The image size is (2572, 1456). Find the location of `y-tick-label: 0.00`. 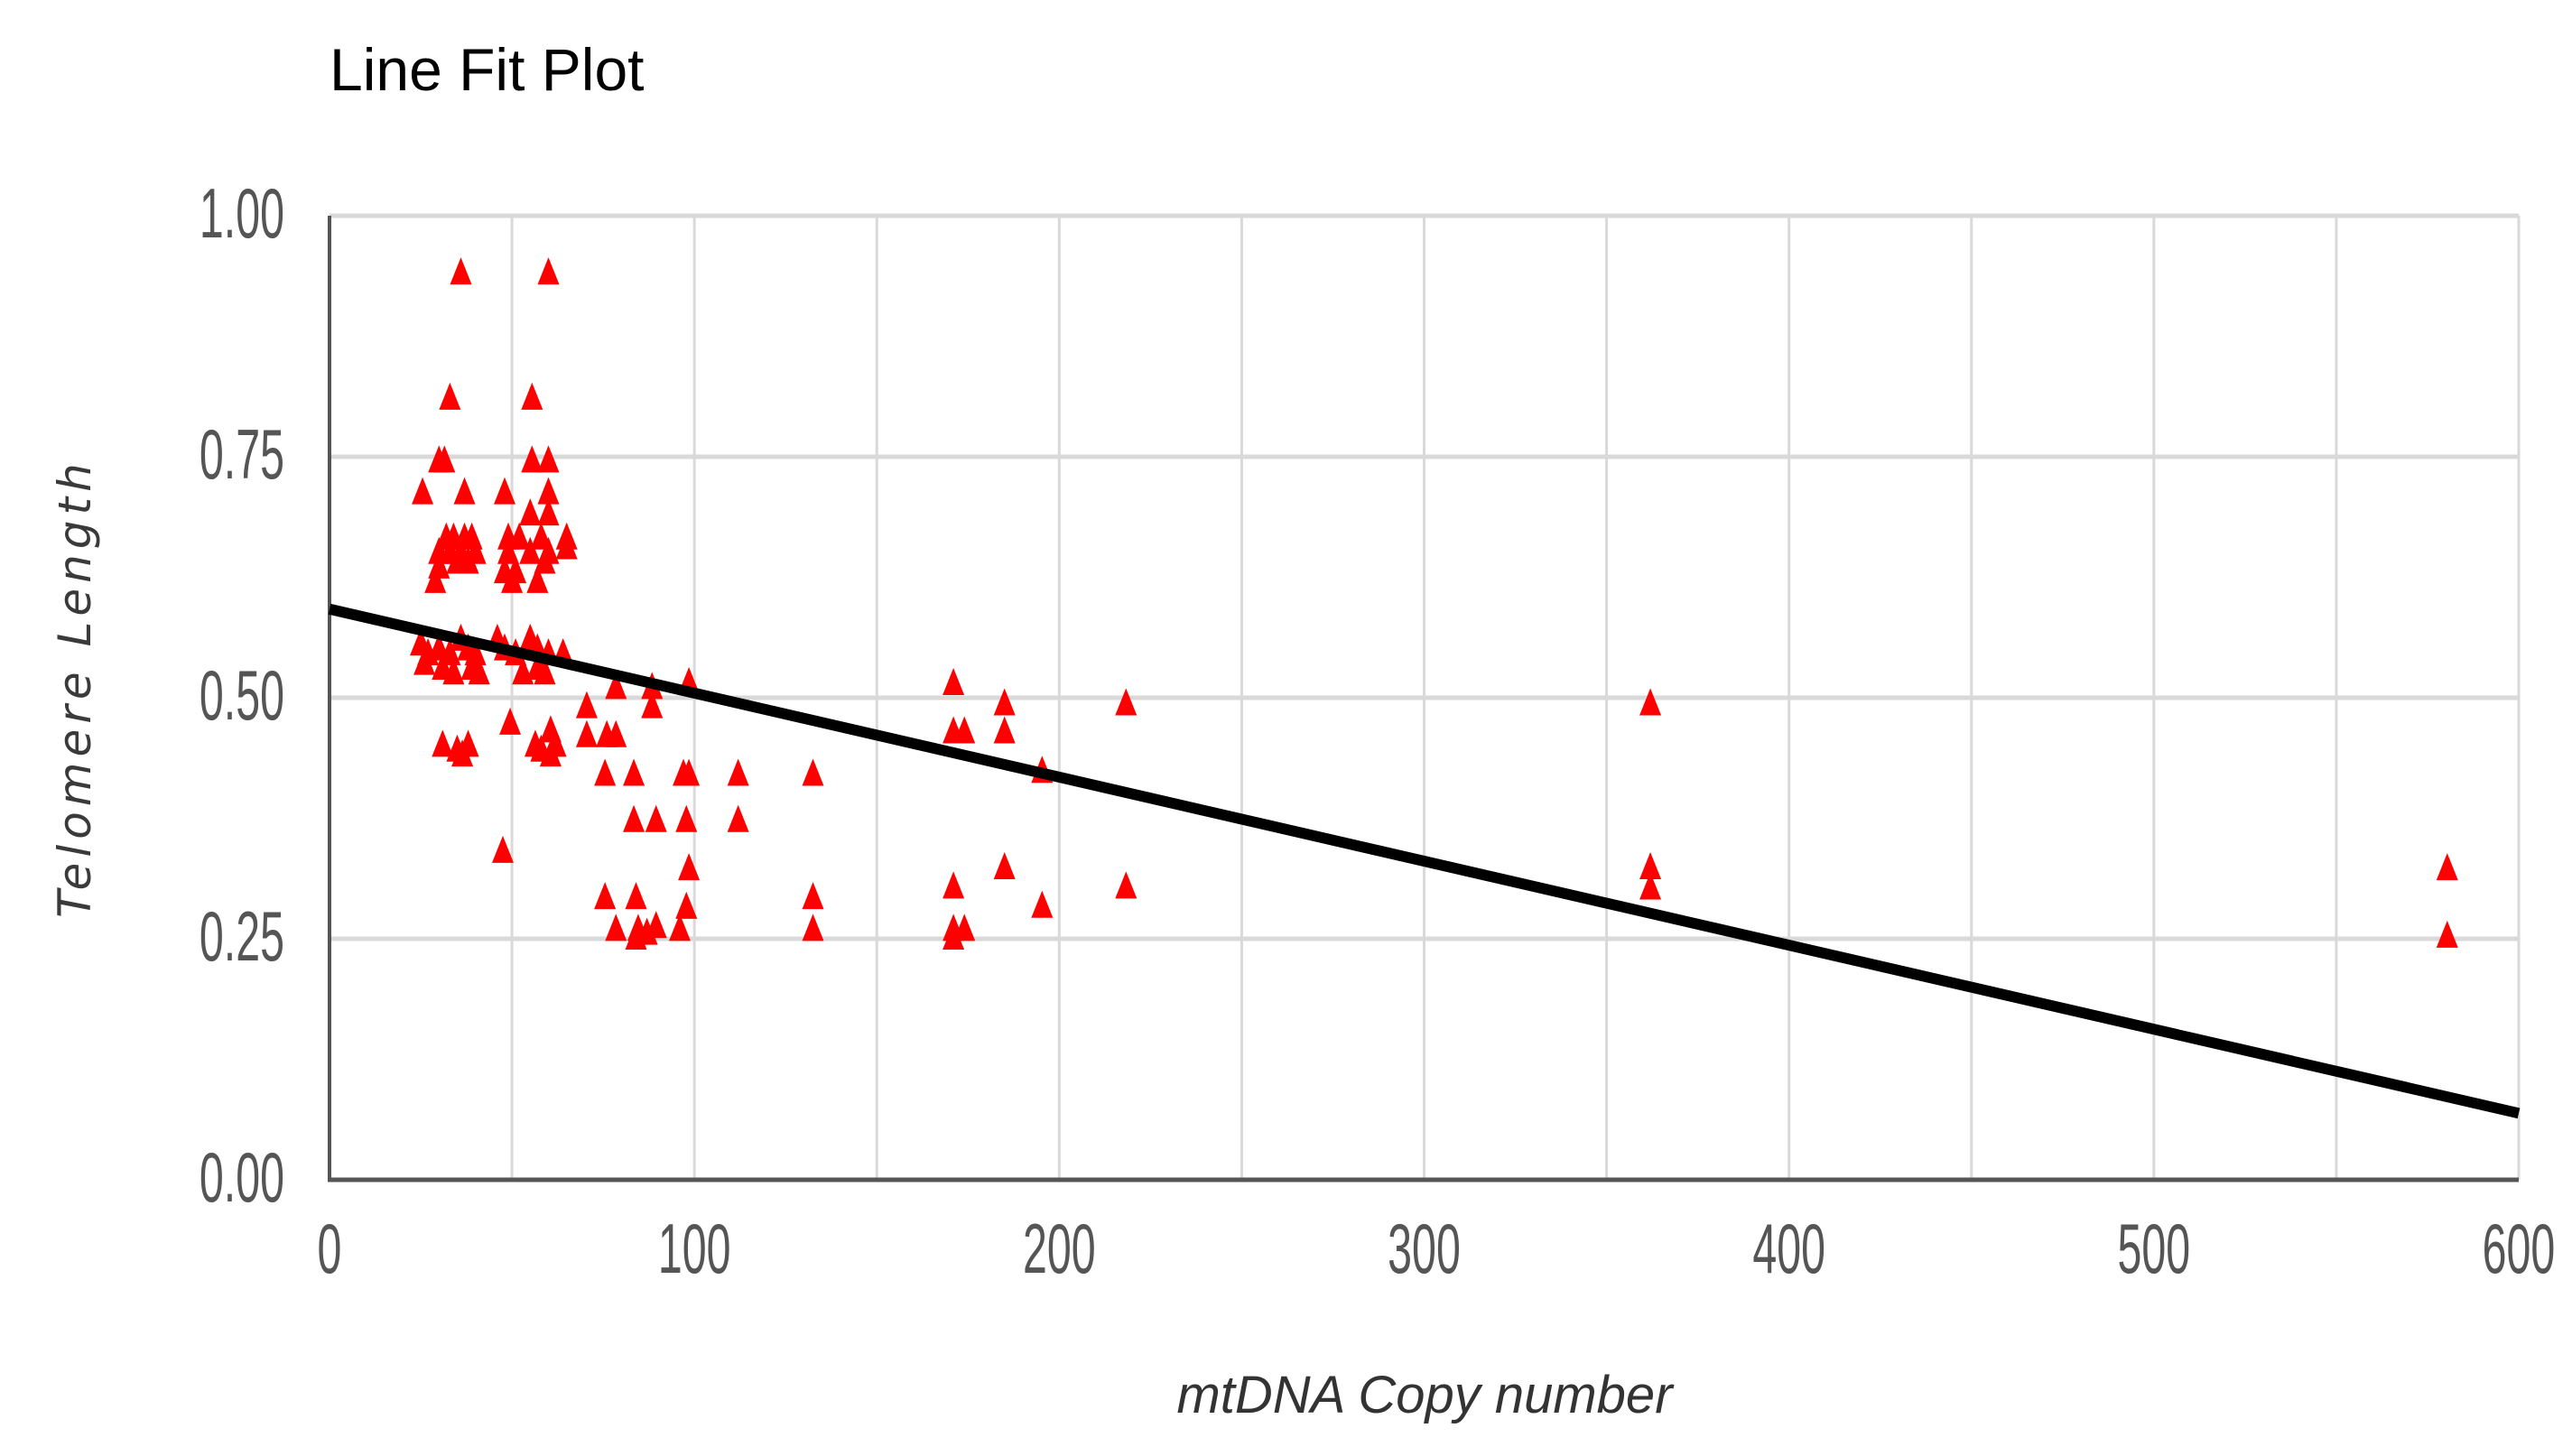

y-tick-label: 0.00 is located at coordinates (242, 1177).